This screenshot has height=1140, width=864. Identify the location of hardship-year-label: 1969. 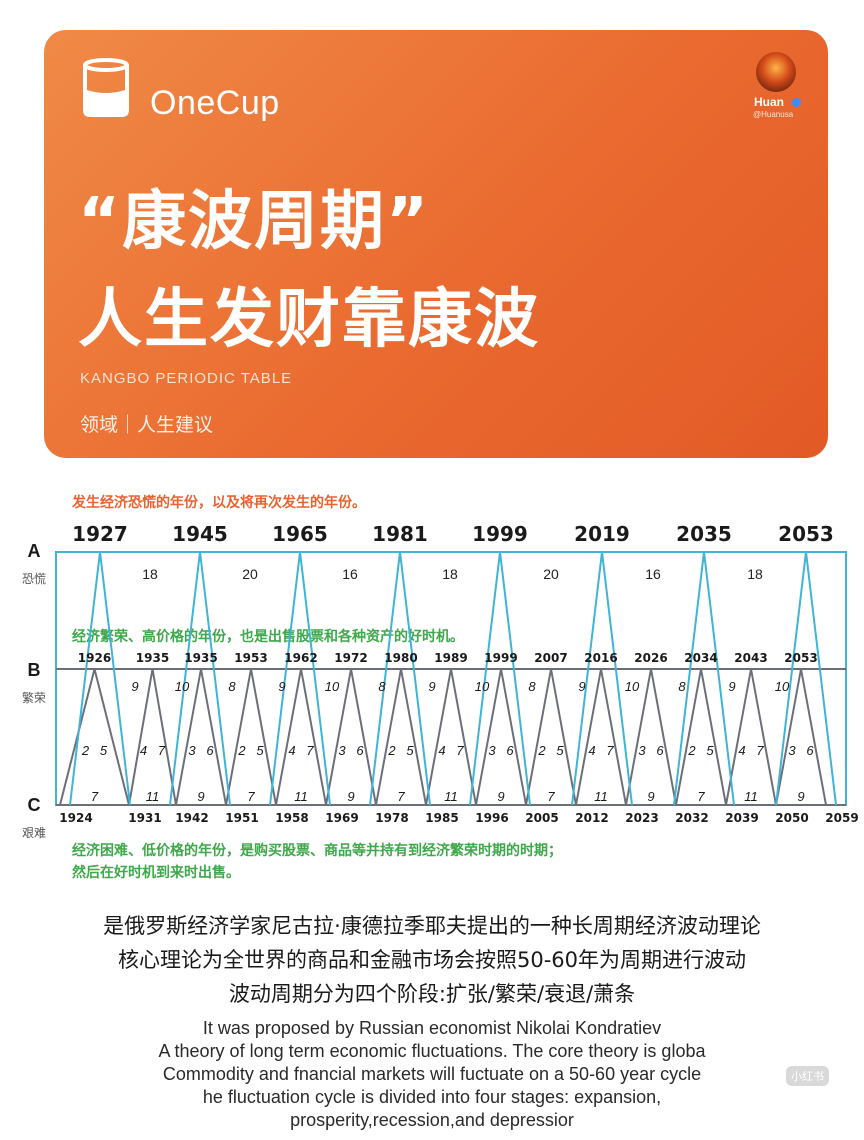
(341, 818).